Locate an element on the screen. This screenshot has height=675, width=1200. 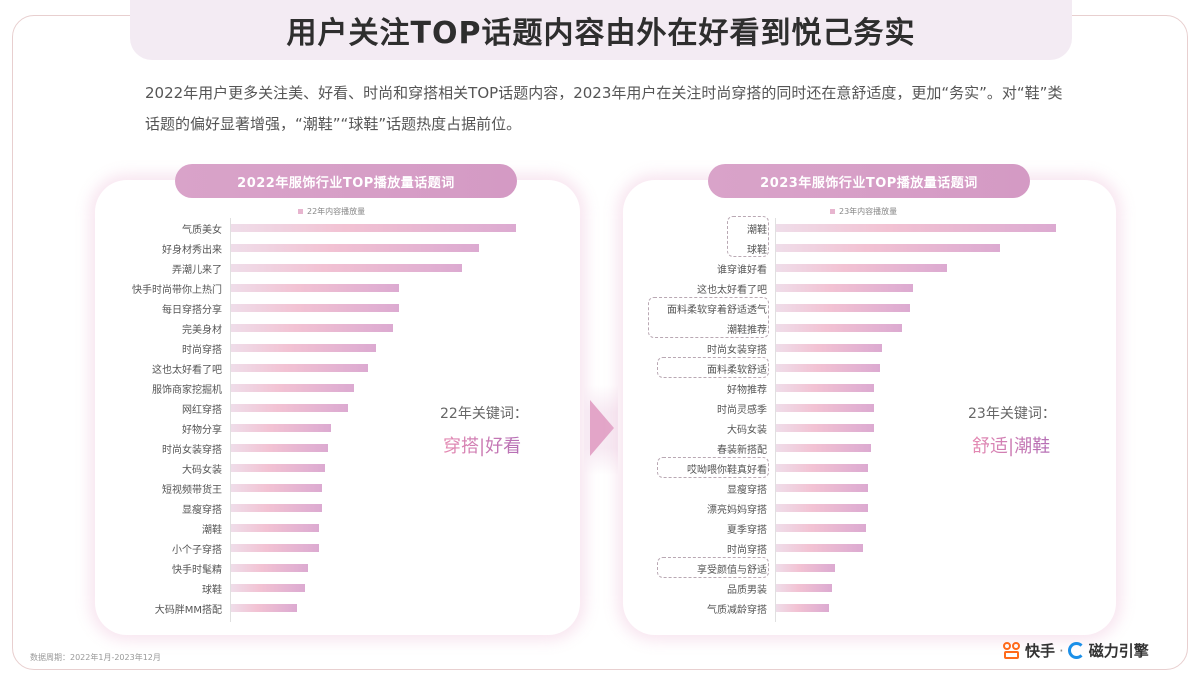
bar-row: 品质男装 is located at coordinates (860, 588).